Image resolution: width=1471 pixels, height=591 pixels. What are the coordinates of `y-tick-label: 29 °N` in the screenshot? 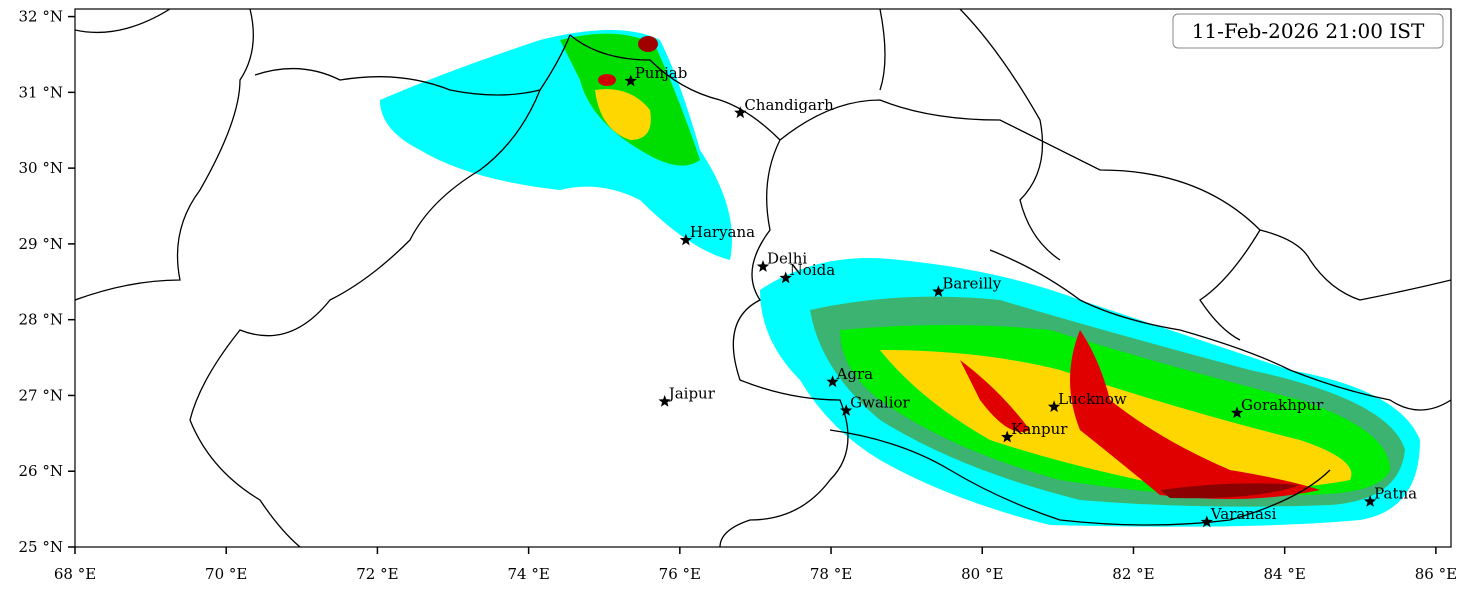 It's located at (41, 244).